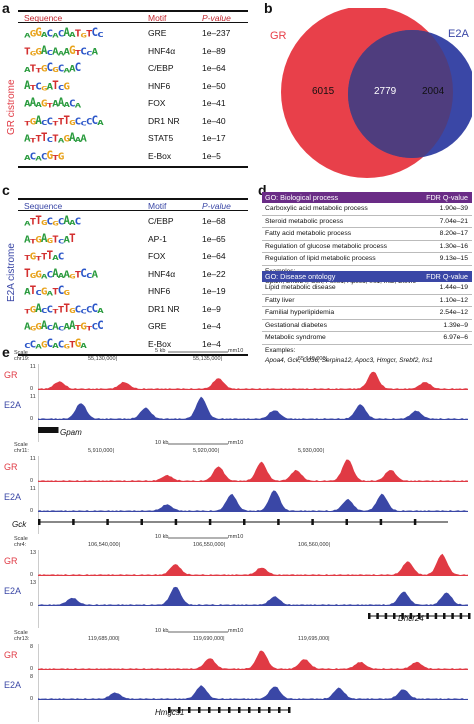  I want to click on panel-label-d: d, so click(262, 190).